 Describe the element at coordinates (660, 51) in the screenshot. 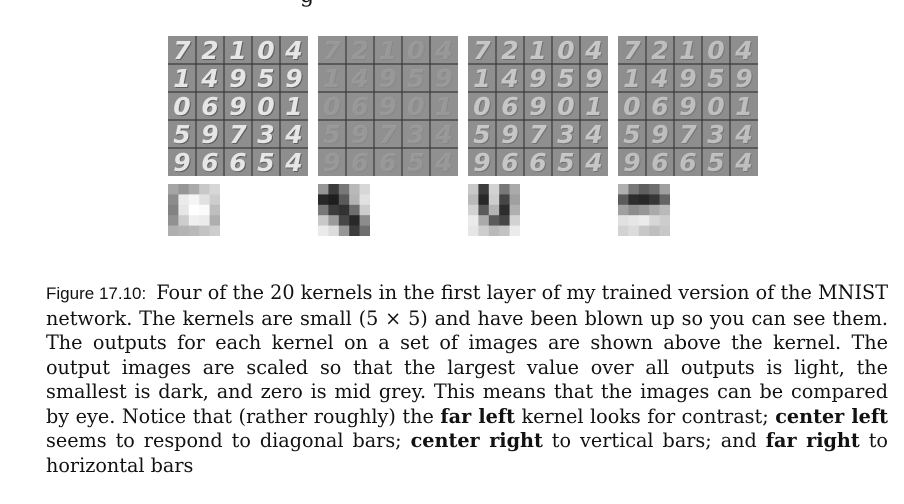

I see `output-digit-shadow: 2` at that location.